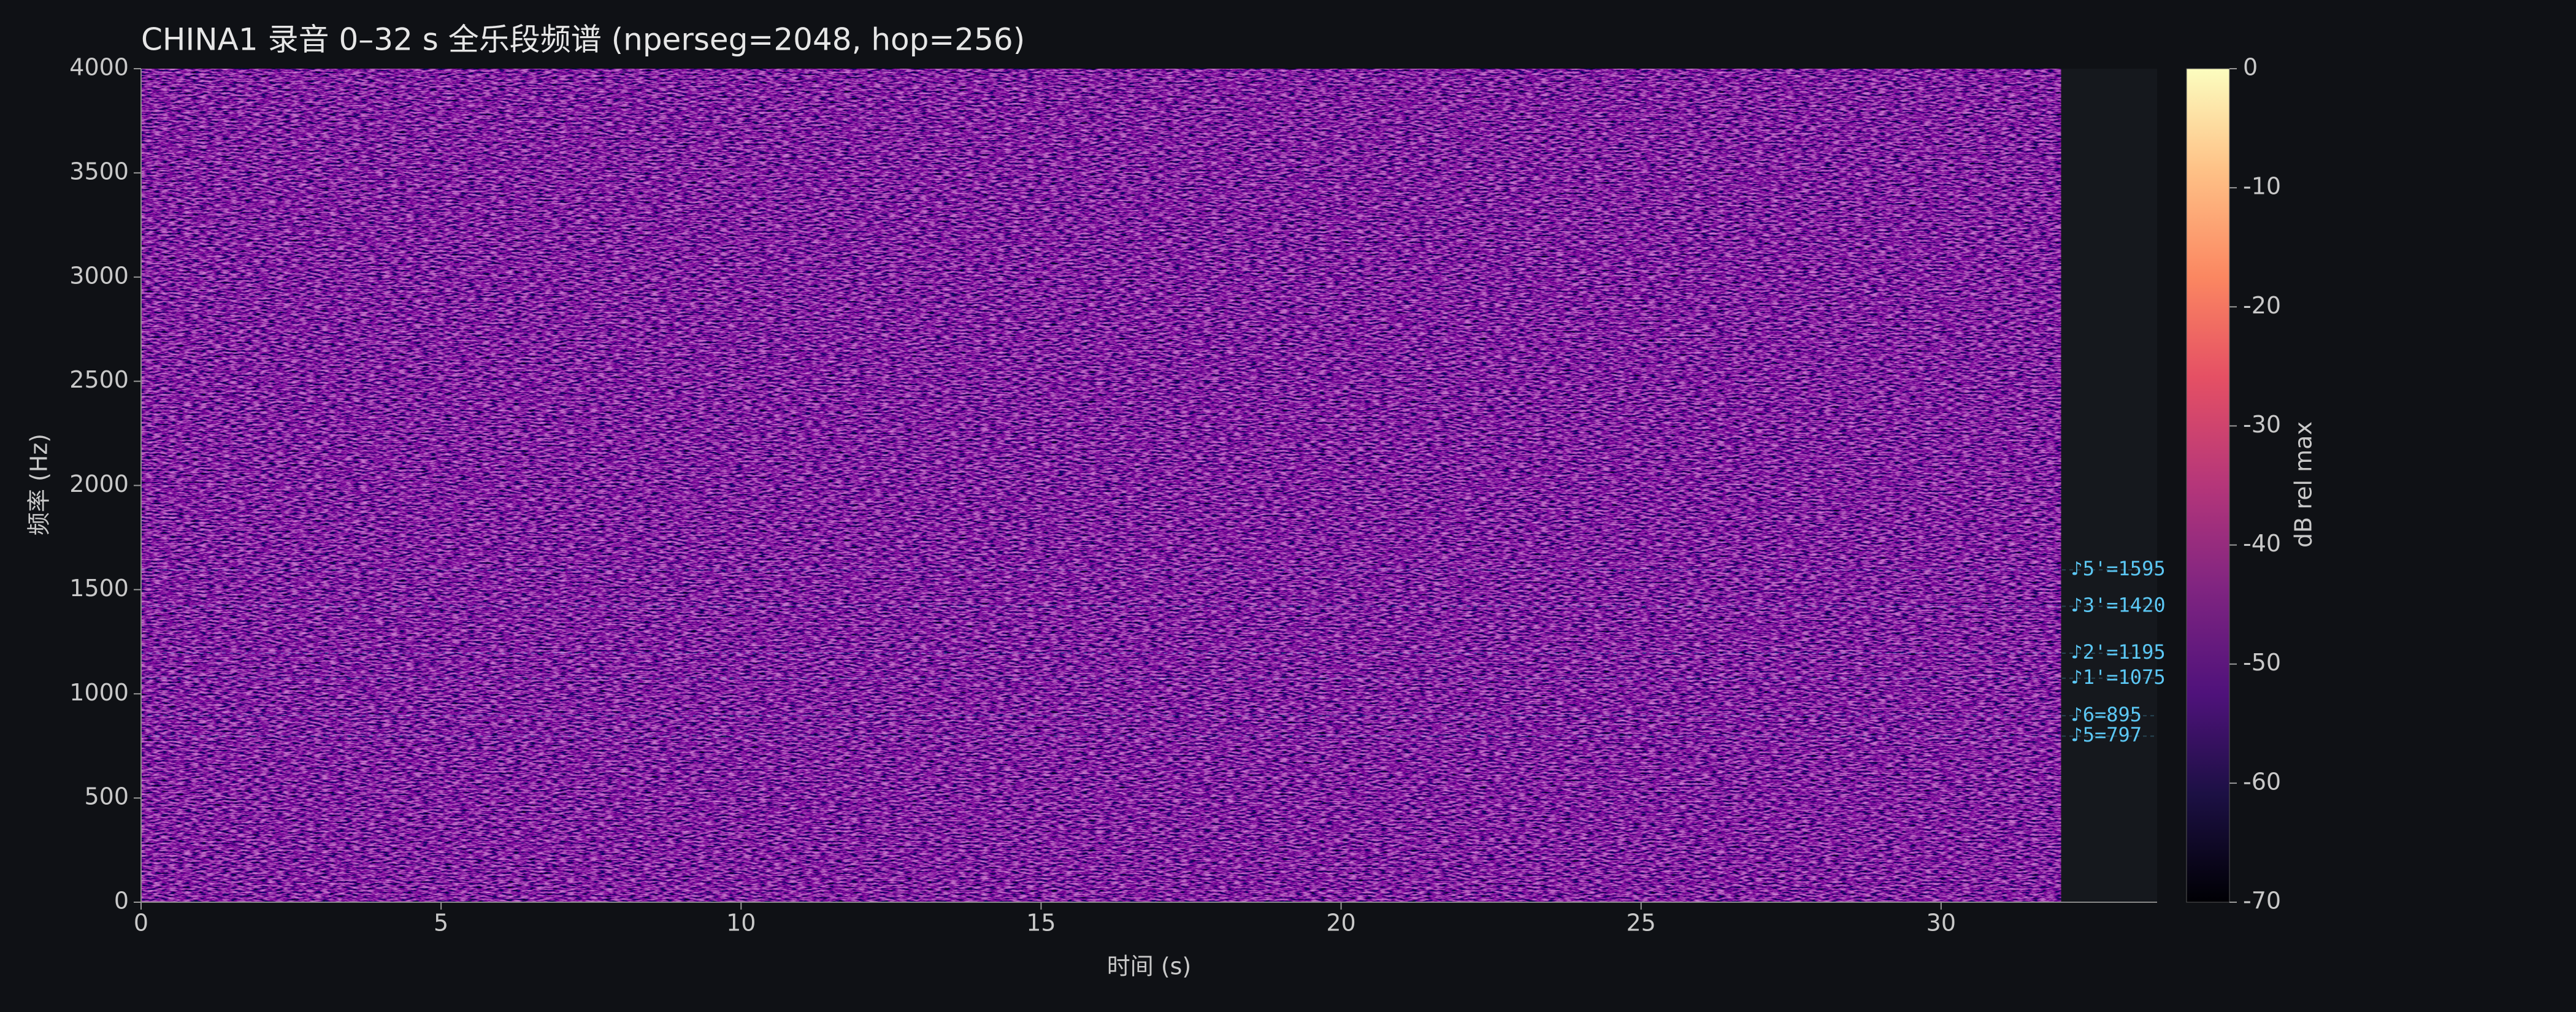 The height and width of the screenshot is (1012, 2576). I want to click on note-label: ♪3'=1420, so click(2118, 605).